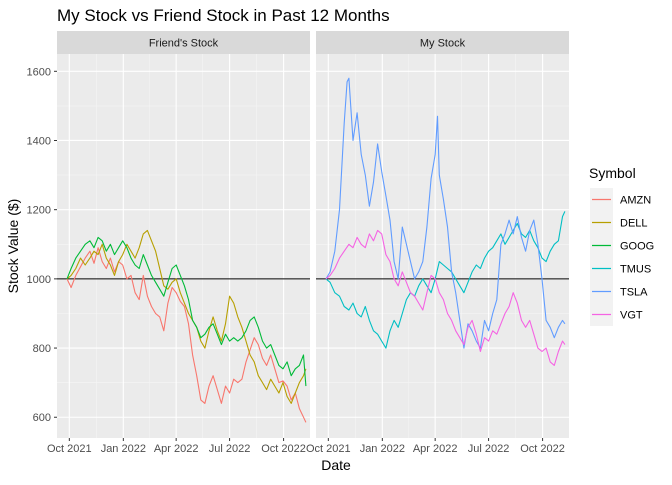 The height and width of the screenshot is (485, 672). Describe the element at coordinates (42, 349) in the screenshot. I see `y-tick-label: 800` at that location.